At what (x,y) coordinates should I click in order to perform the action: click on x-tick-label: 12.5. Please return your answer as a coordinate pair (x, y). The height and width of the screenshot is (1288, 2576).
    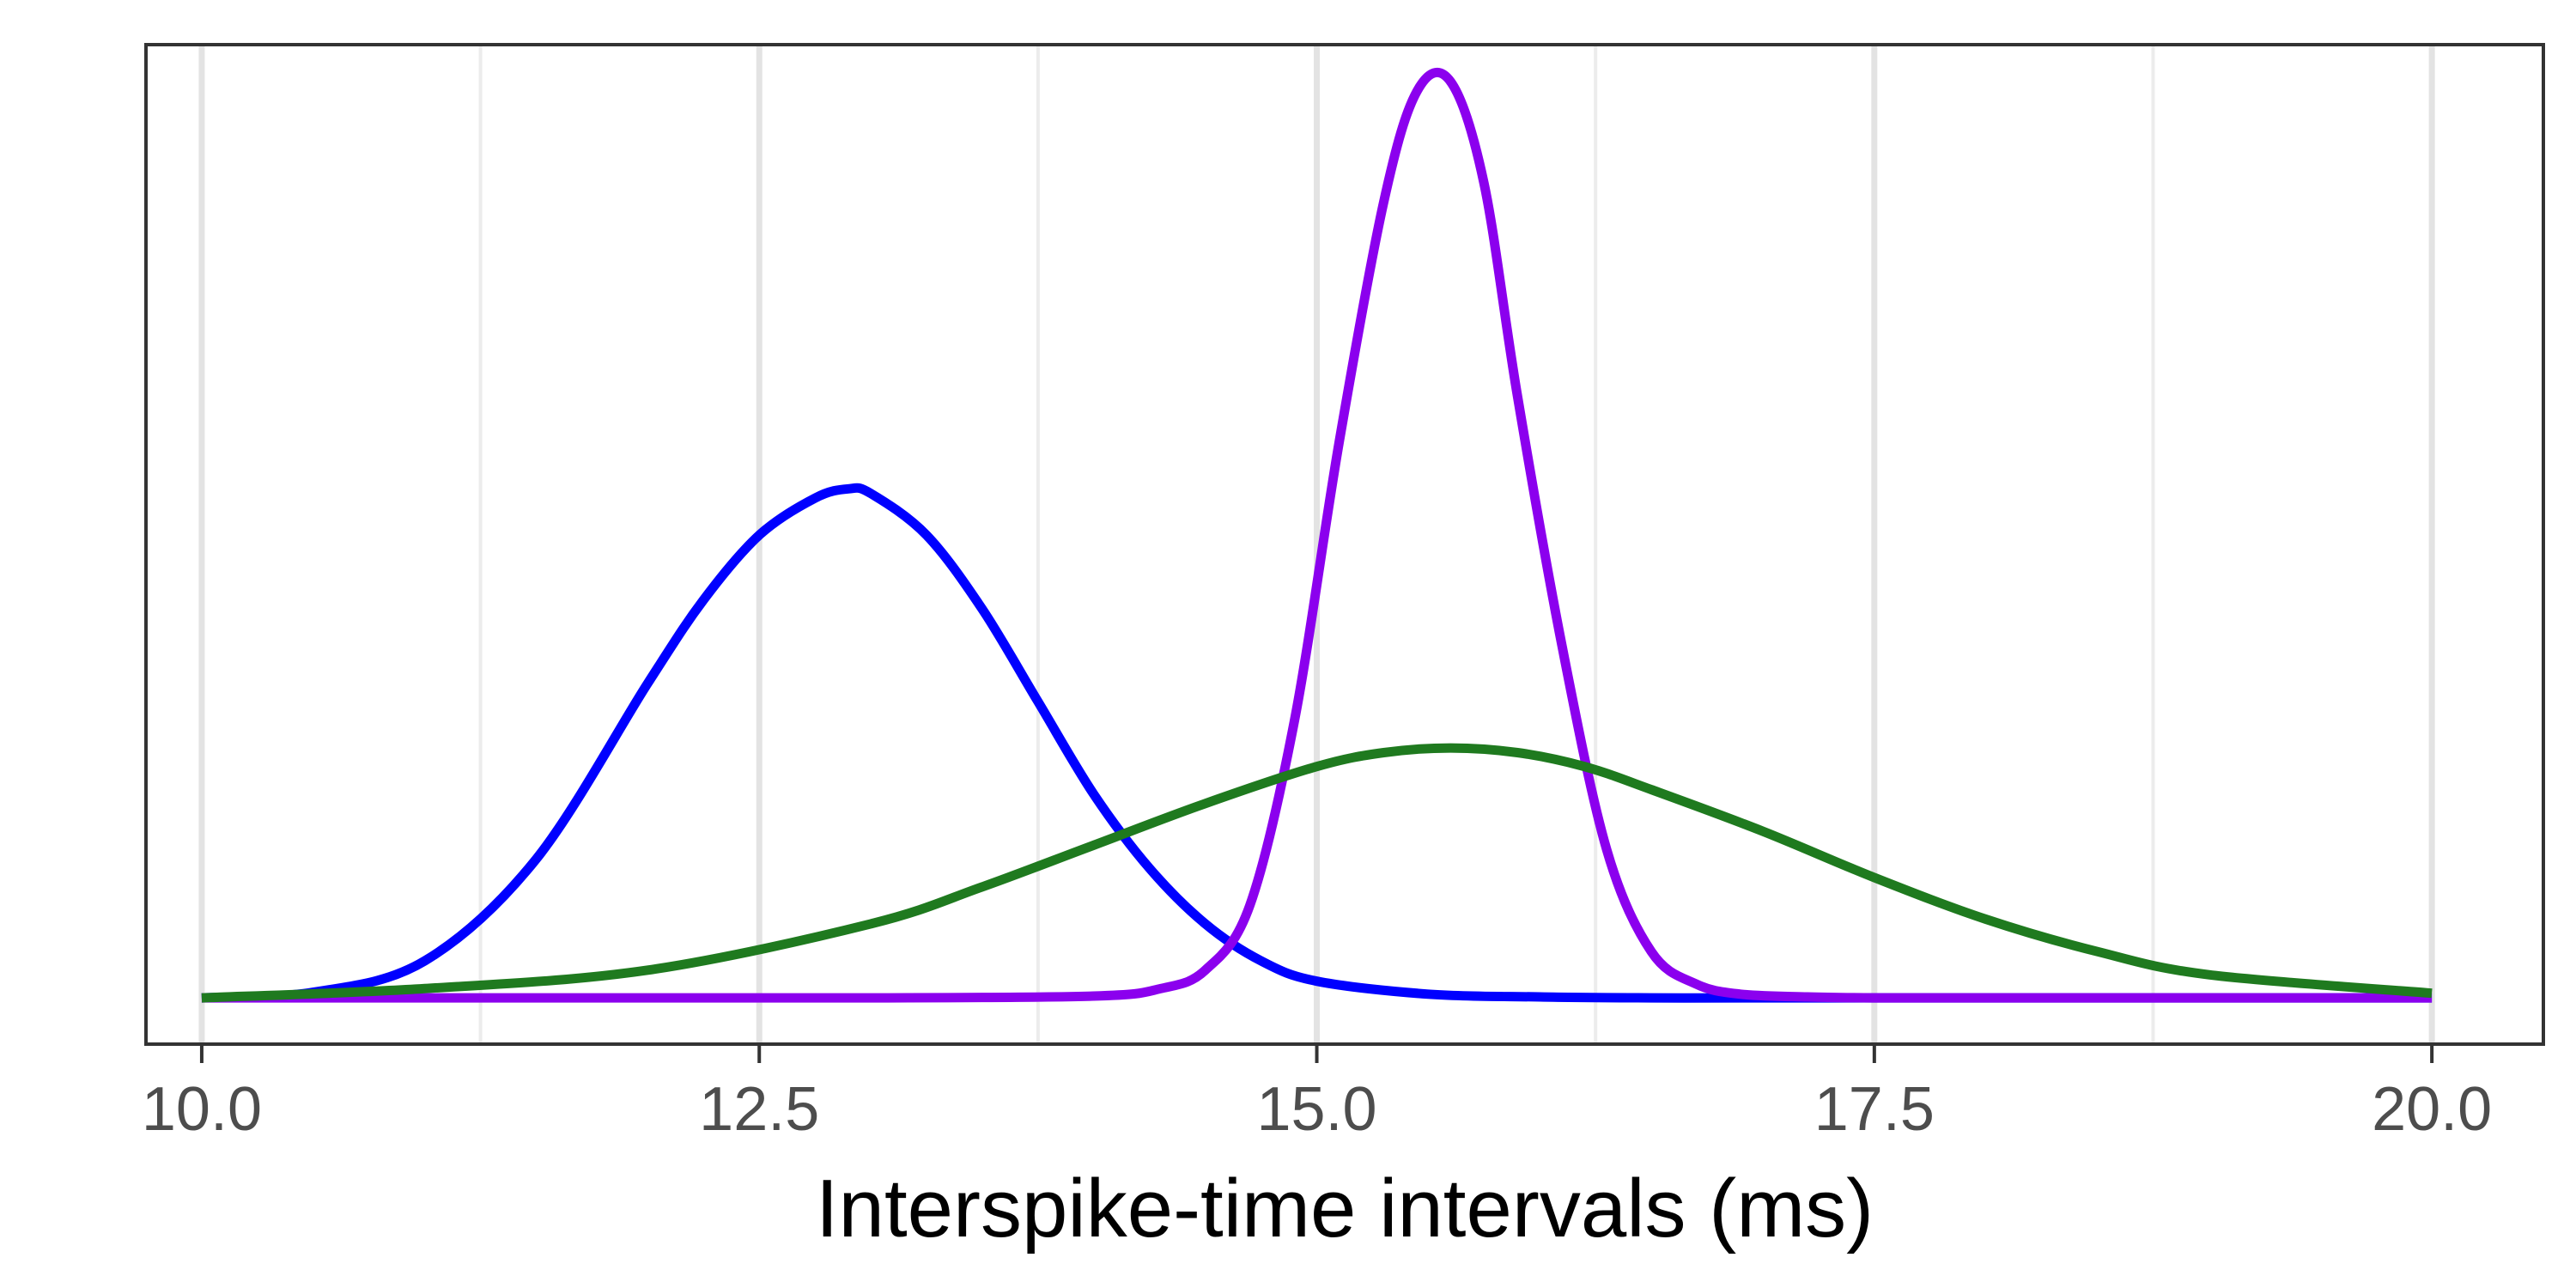
    Looking at the image, I should click on (759, 1109).